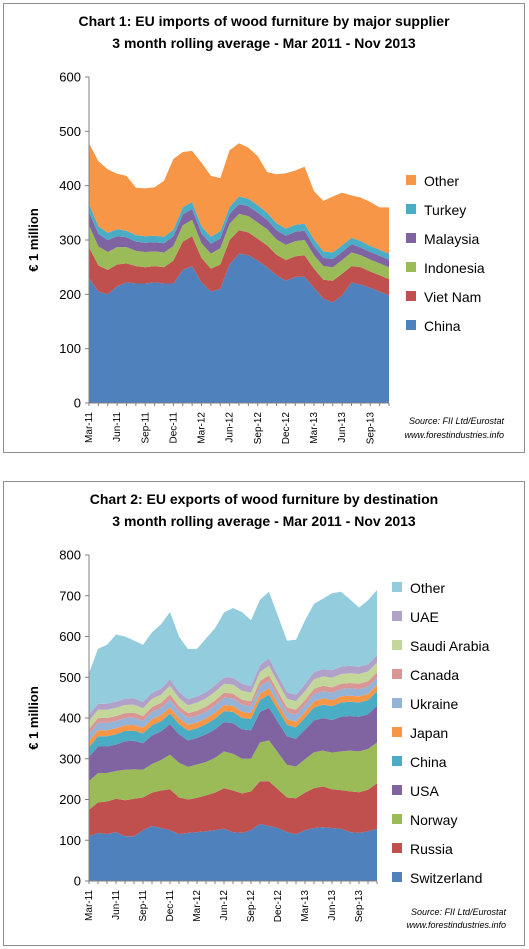 This screenshot has width=529, height=949. What do you see at coordinates (450, 646) in the screenshot?
I see `legend-label: Saudi Arabia` at bounding box center [450, 646].